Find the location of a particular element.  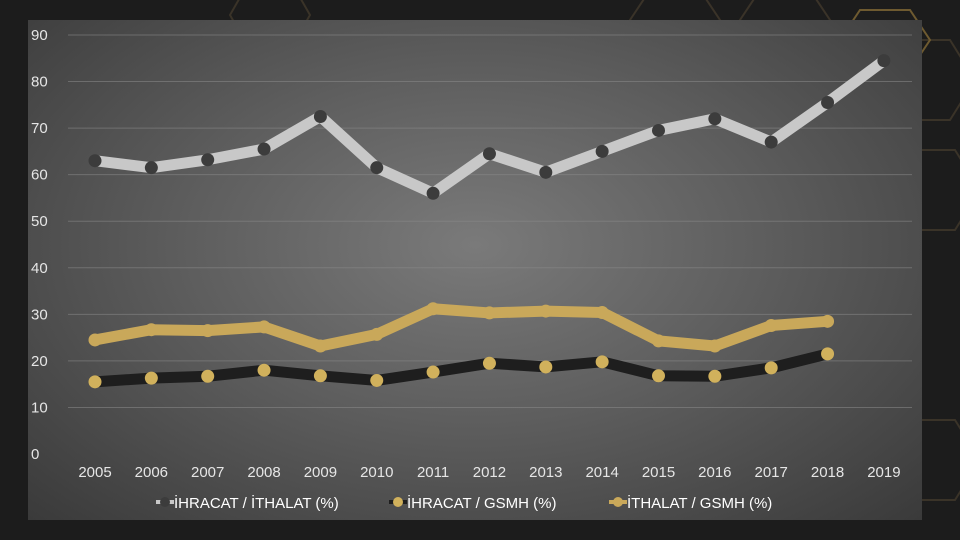

y-tick-label: 60 is located at coordinates (39, 175).